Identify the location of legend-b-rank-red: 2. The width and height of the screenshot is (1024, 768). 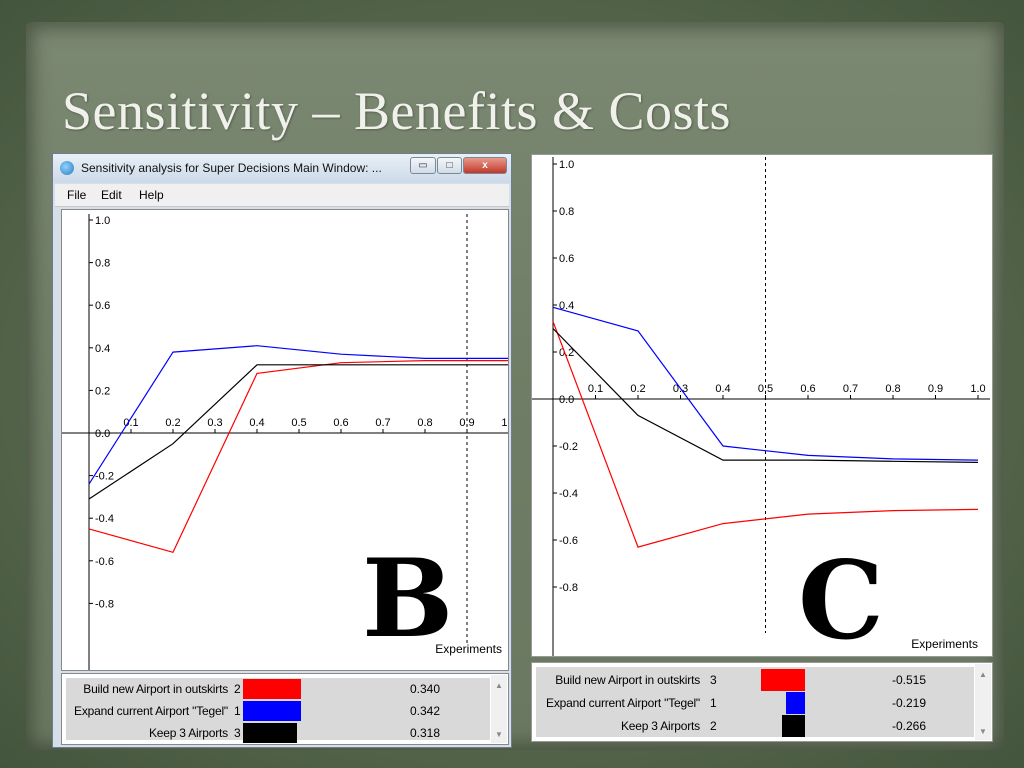
(237, 689).